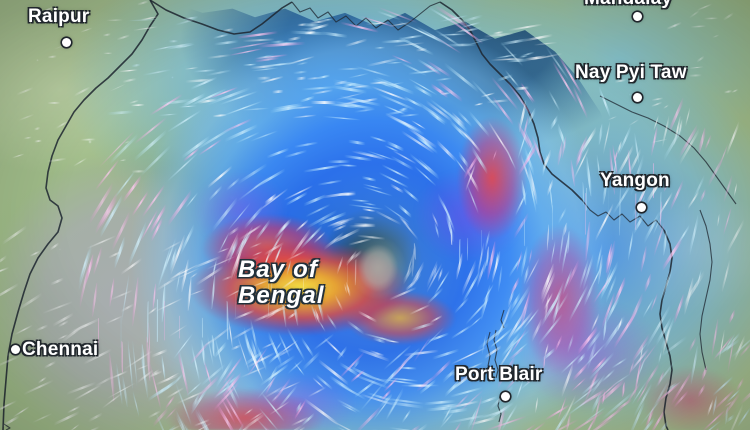 This screenshot has width=750, height=430. What do you see at coordinates (635, 180) in the screenshot?
I see `city-label: Yangon` at bounding box center [635, 180].